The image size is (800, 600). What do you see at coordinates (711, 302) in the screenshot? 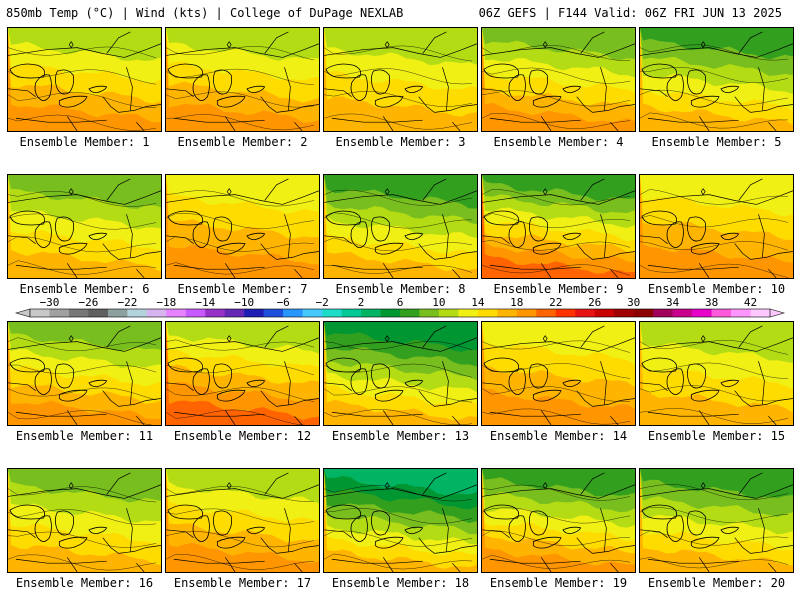
I see `colorbar-tick-label: 38` at bounding box center [711, 302].